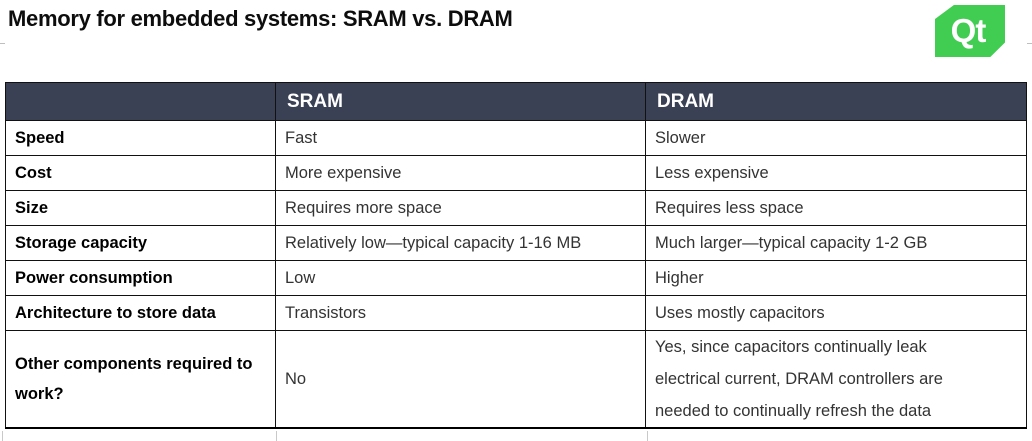  What do you see at coordinates (140, 208) in the screenshot?
I see `row-label: Size` at bounding box center [140, 208].